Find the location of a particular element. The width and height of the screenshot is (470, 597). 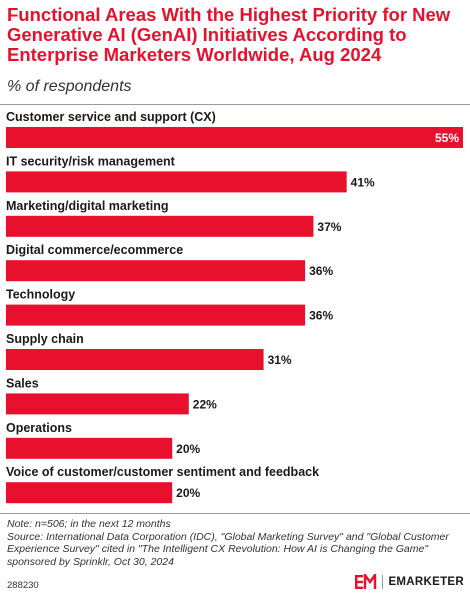

em-logo-icon is located at coordinates (366, 581).